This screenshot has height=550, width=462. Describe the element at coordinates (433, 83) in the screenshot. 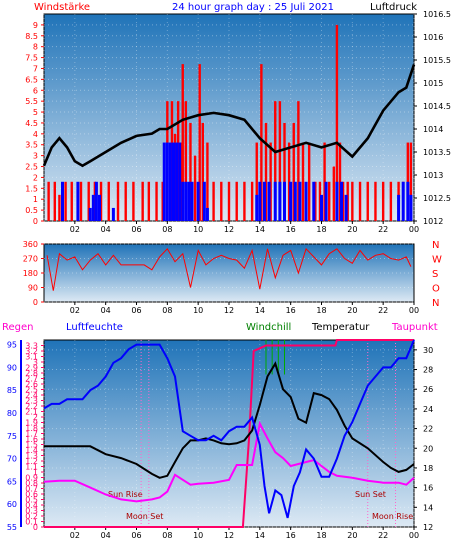

I see `pressure-ytick-label: 1015` at that location.